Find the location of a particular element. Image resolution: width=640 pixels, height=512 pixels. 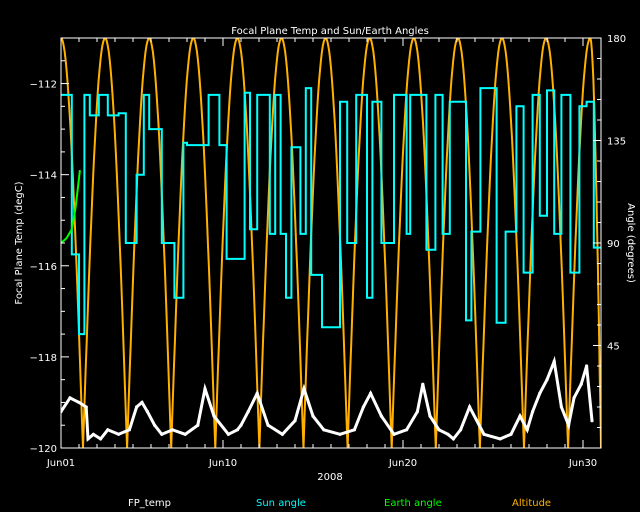

y-axis-left-label: Focal Plane Temp (degC) is located at coordinates (19, 242).